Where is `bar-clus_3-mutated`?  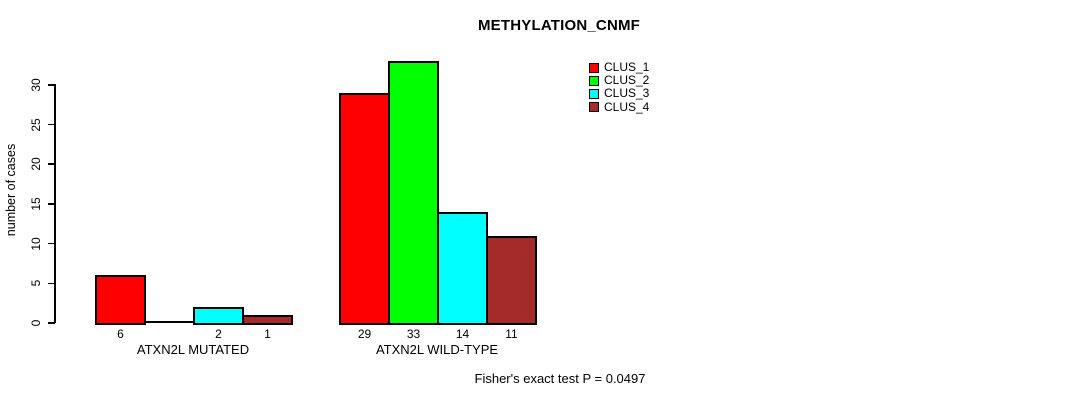
bar-clus_3-mutated is located at coordinates (218, 316).